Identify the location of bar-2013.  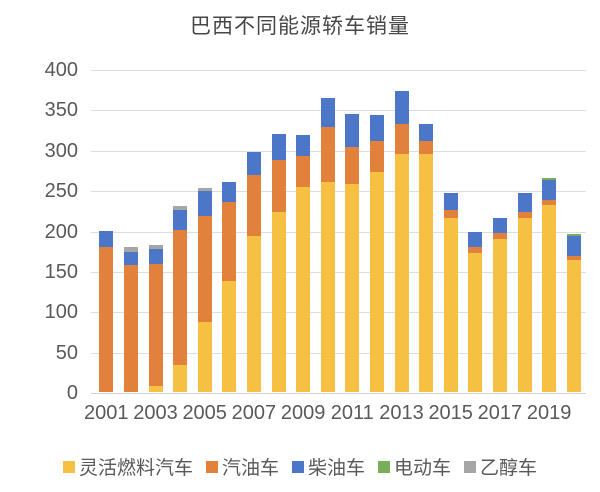
(401, 241).